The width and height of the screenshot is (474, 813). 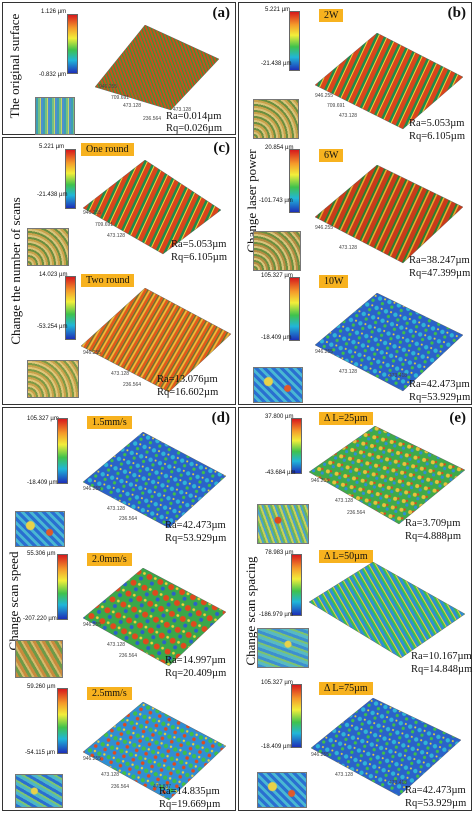 I want to click on scale-min: -54.115 µm, so click(x=40, y=753).